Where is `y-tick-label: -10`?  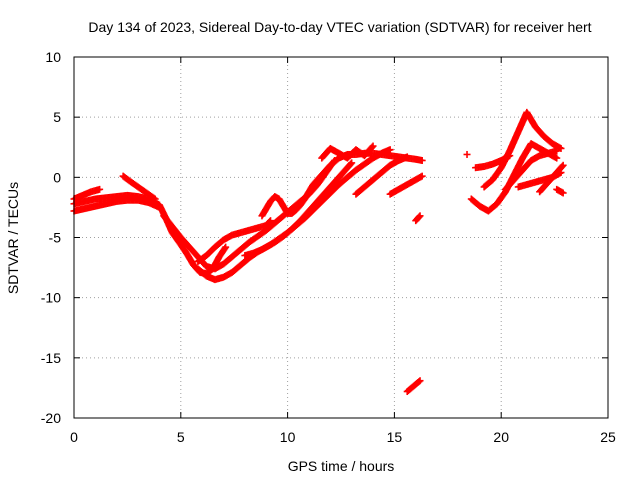
y-tick-label: -10 is located at coordinates (51, 298).